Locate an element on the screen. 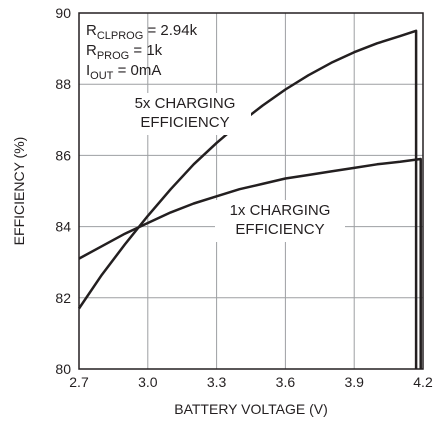 The width and height of the screenshot is (441, 426). condition-value: = 0mA is located at coordinates (137, 70).